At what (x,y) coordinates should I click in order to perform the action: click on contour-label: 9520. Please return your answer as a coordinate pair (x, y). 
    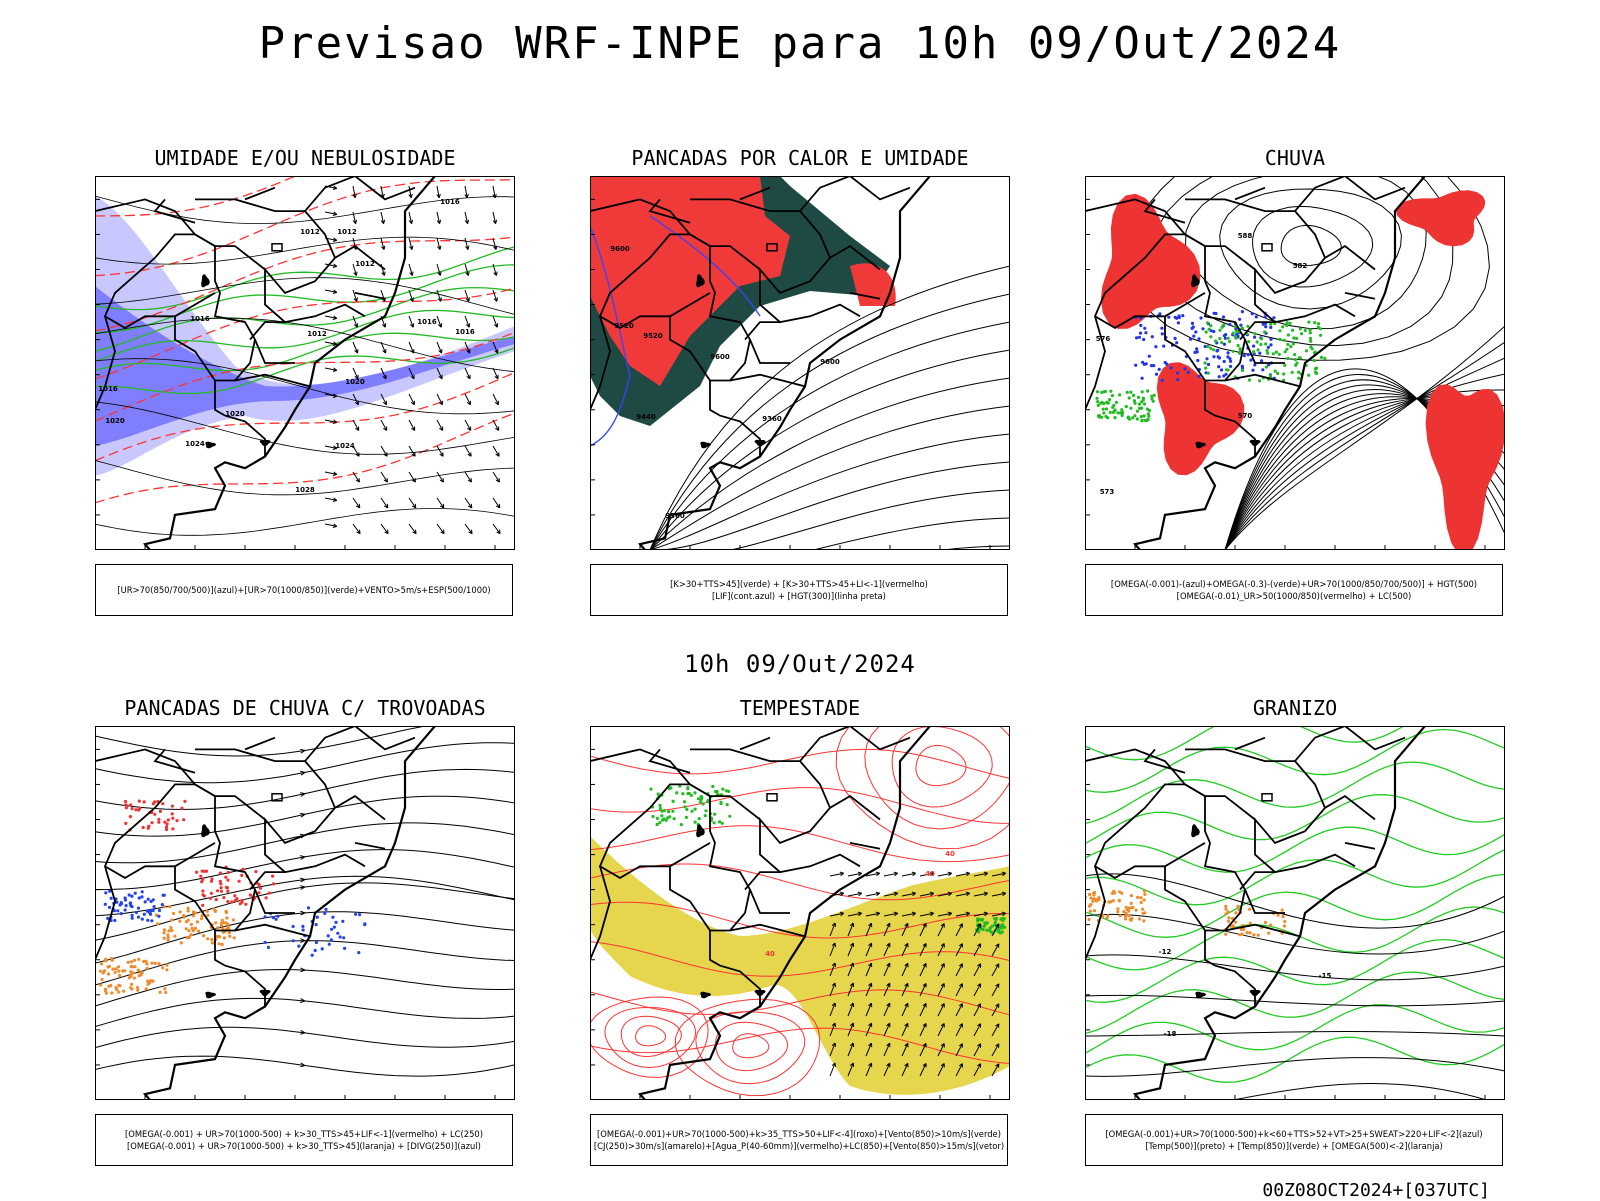
    Looking at the image, I should click on (653, 336).